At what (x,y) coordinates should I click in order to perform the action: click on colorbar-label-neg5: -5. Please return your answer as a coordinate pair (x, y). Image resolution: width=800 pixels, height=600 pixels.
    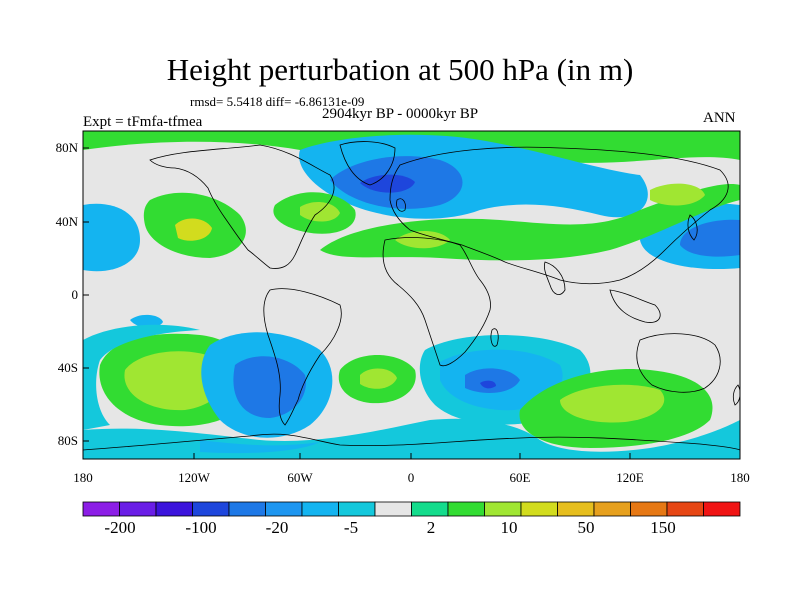
    Looking at the image, I should click on (351, 527).